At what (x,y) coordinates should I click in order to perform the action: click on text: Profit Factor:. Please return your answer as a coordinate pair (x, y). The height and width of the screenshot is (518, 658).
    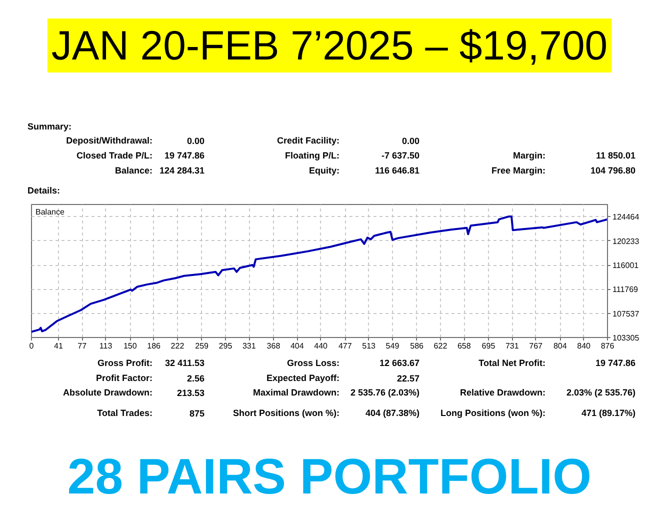
    Looking at the image, I should click on (124, 378).